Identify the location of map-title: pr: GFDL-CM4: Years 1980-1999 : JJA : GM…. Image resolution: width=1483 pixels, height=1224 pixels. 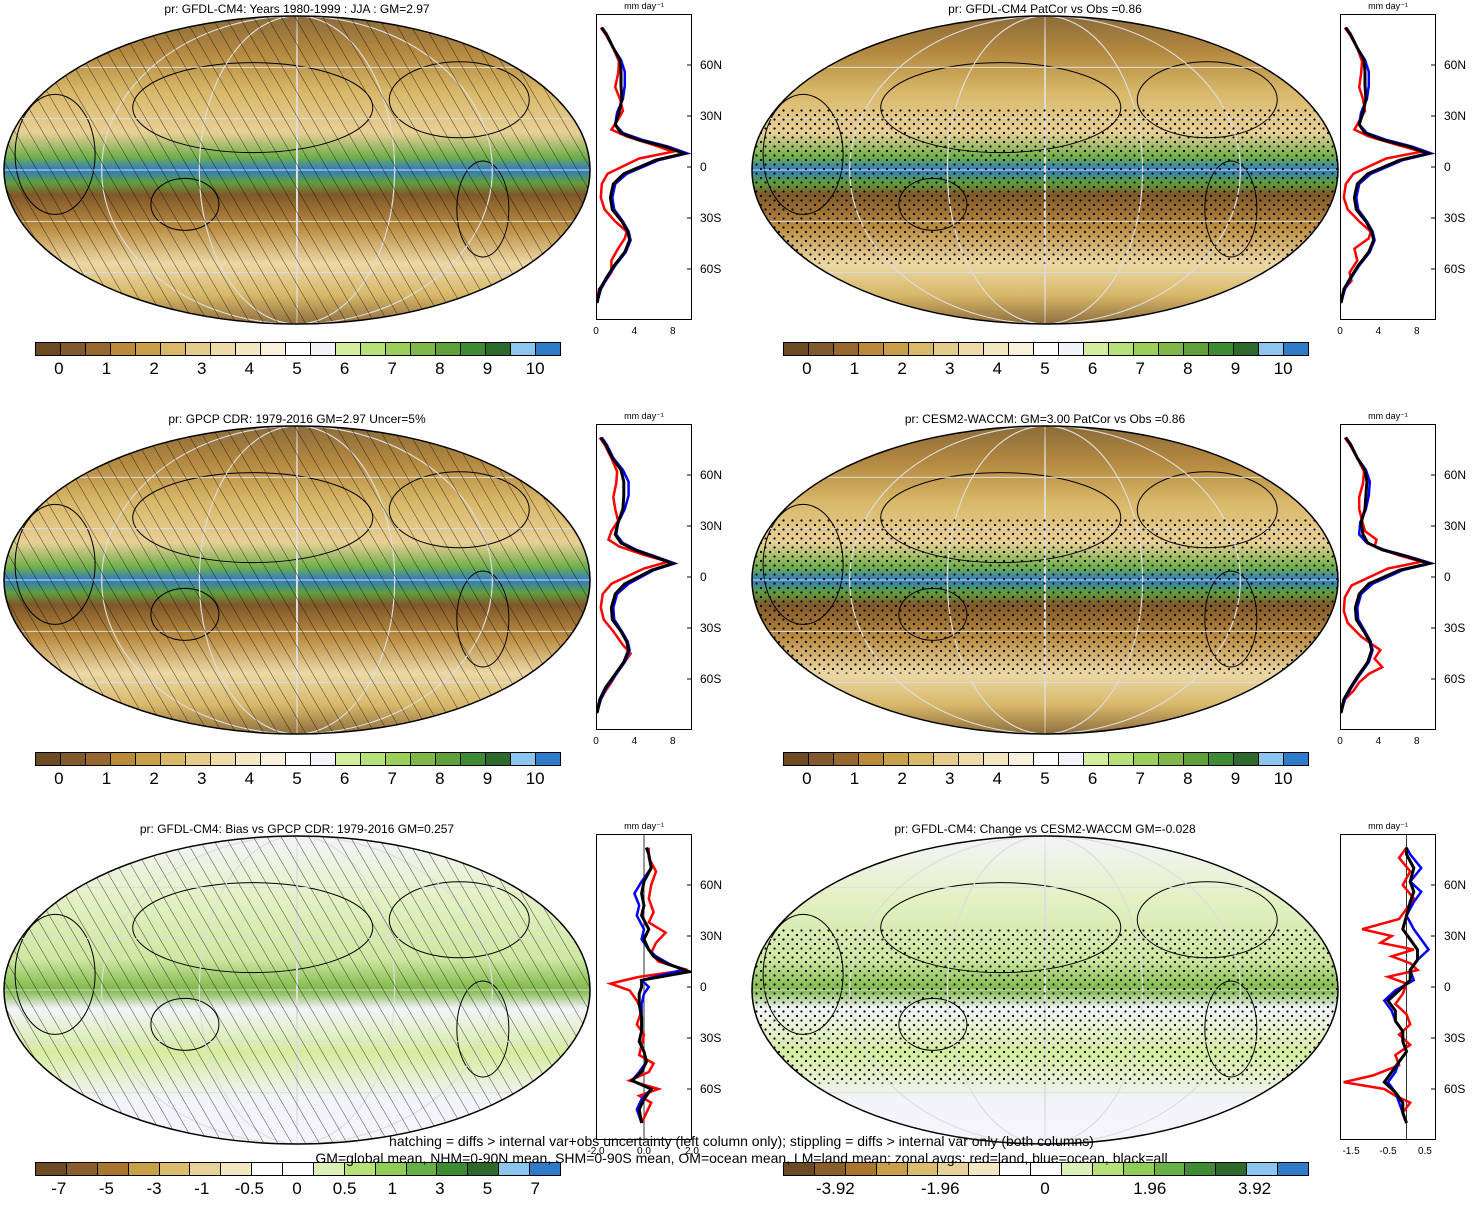
(297, 9).